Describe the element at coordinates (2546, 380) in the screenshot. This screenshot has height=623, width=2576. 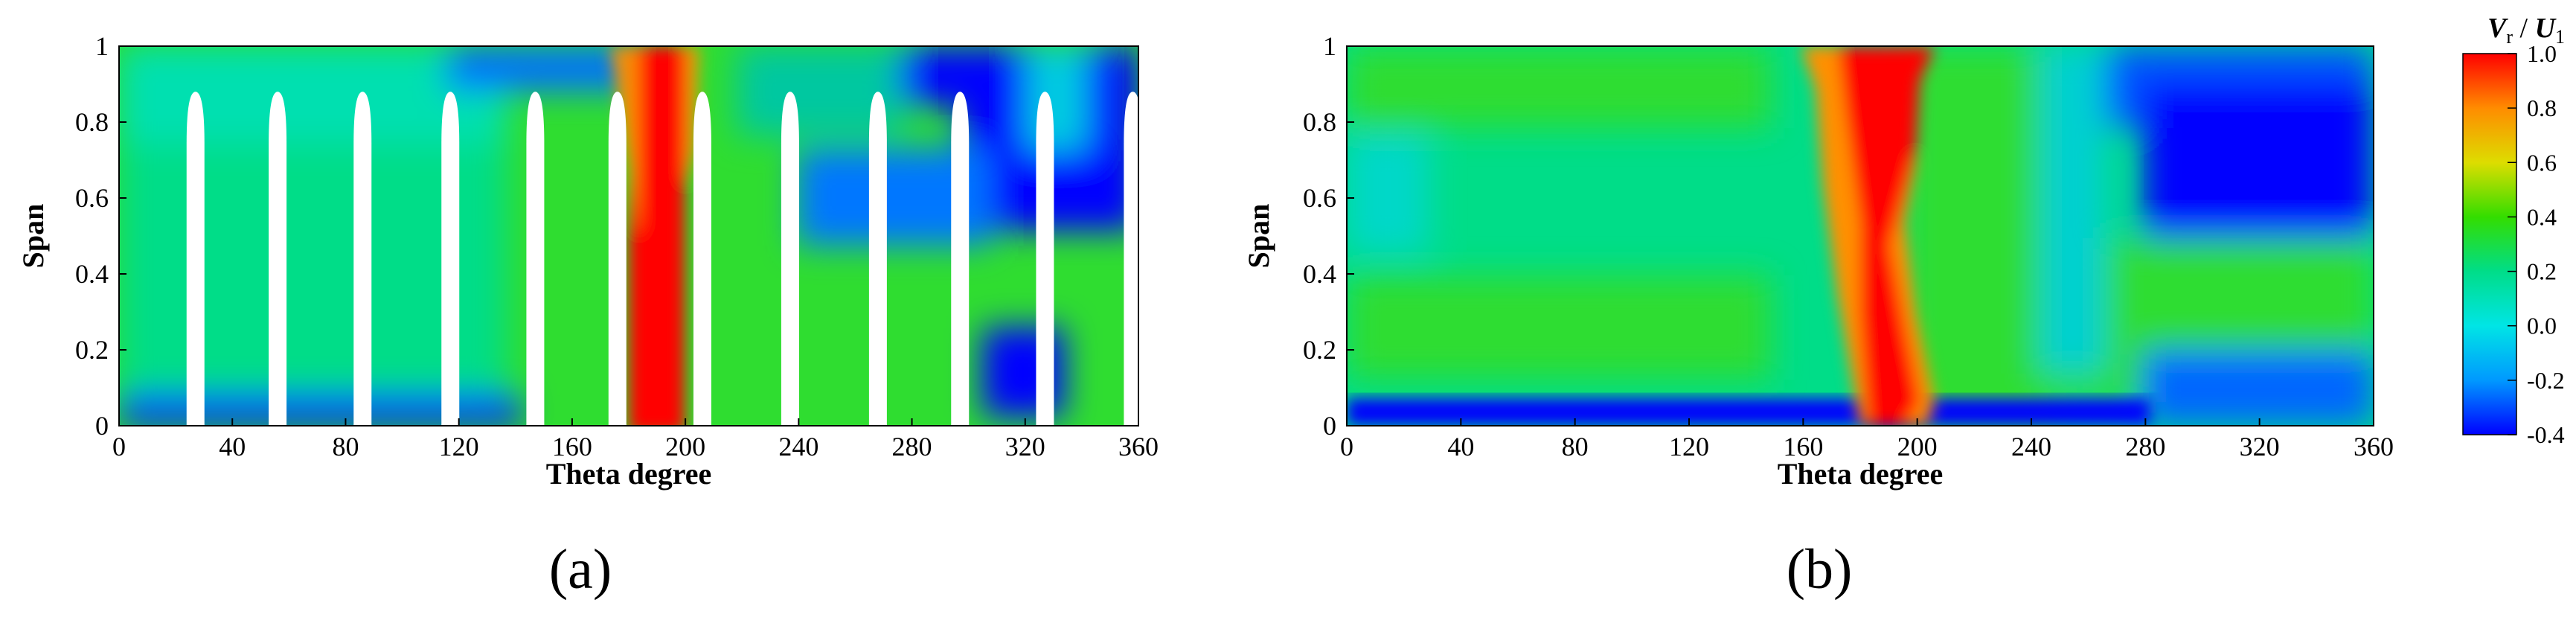
I see `colorbar-tick-label: -0.2` at that location.